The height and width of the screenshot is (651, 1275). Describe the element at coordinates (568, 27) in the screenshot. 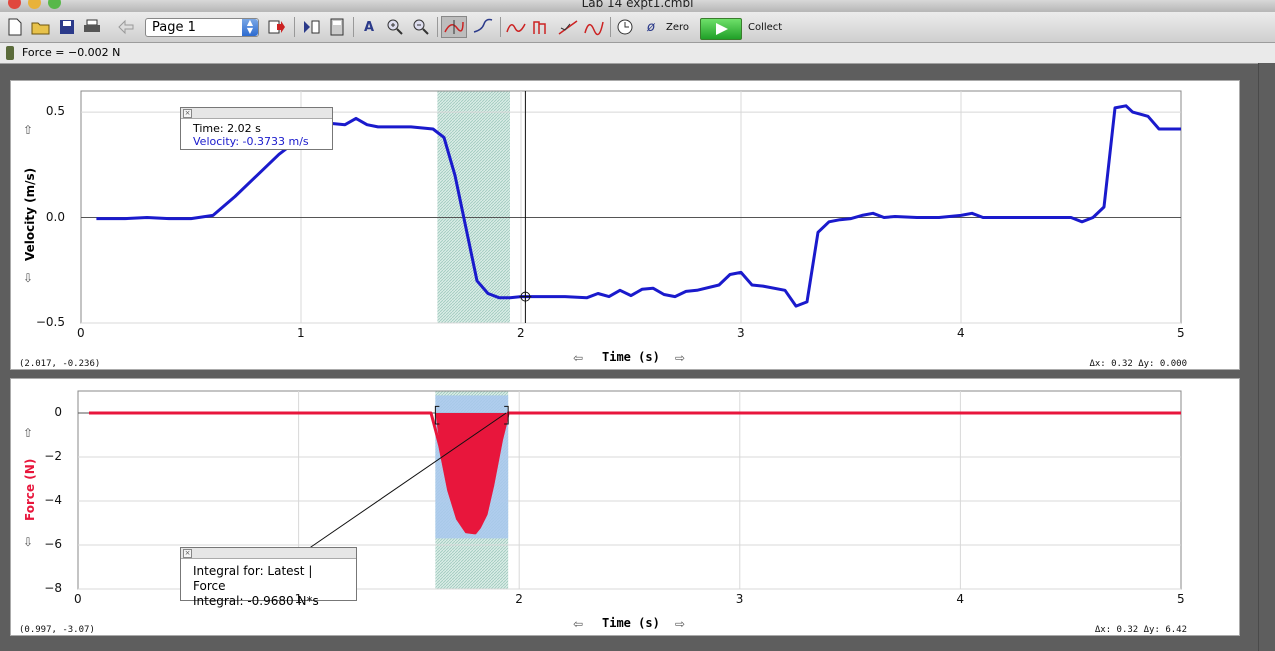

I see `linear-fit-icon` at that location.